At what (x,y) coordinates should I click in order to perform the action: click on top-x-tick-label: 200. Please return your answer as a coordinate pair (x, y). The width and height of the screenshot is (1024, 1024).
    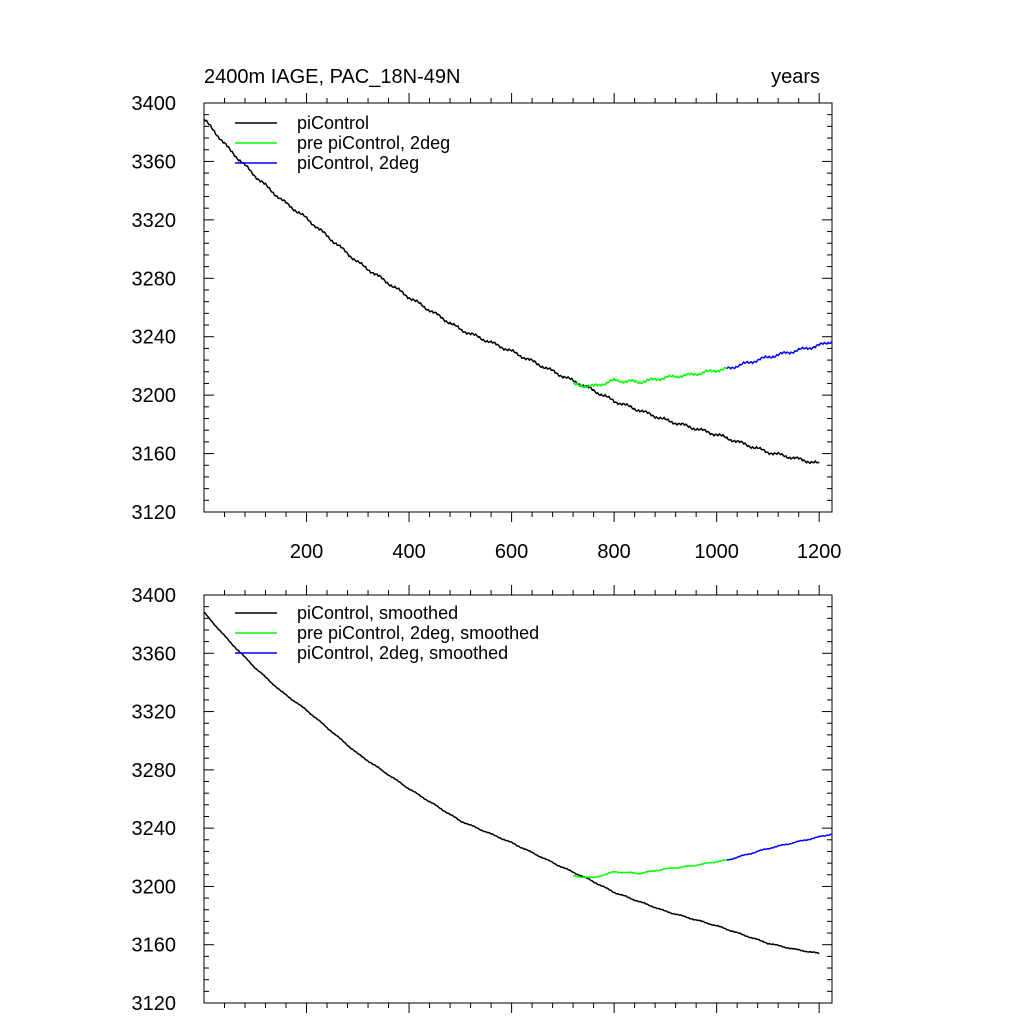
    Looking at the image, I should click on (306, 552).